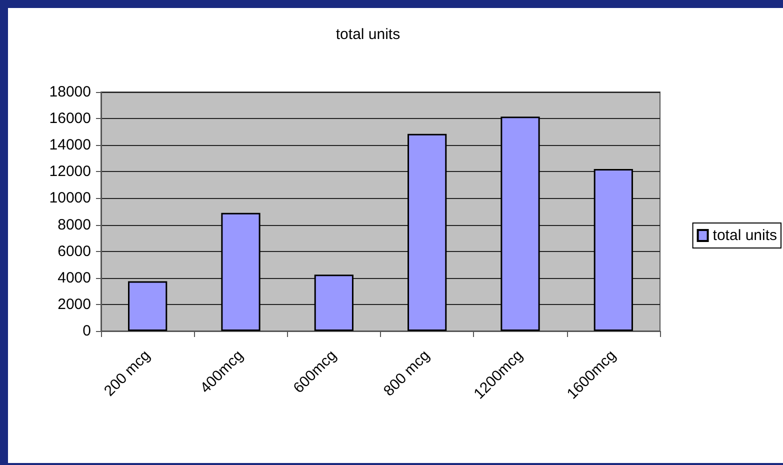  Describe the element at coordinates (127, 373) in the screenshot. I see `x-tick-label: 200 mcg` at that location.